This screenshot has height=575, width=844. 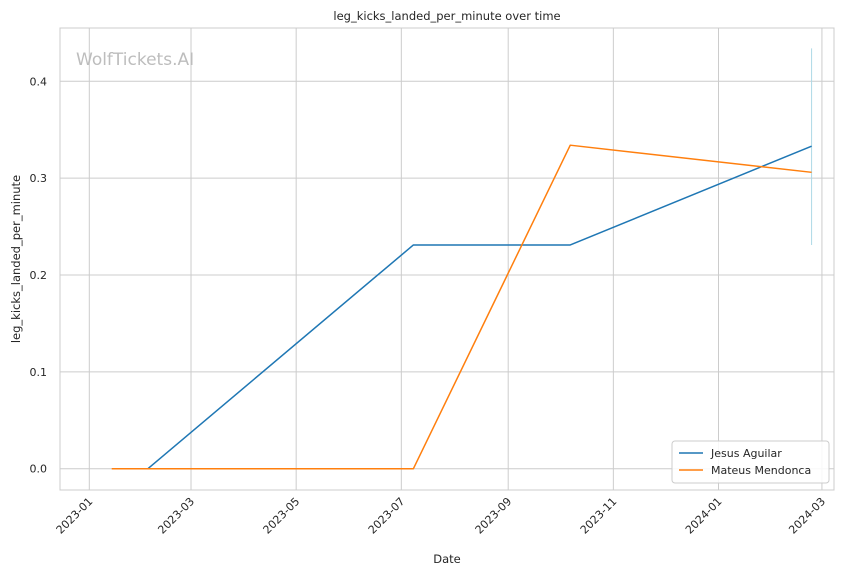 What do you see at coordinates (16, 259) in the screenshot?
I see `y-axis-label: leg_kicks_landed_per_minute` at bounding box center [16, 259].